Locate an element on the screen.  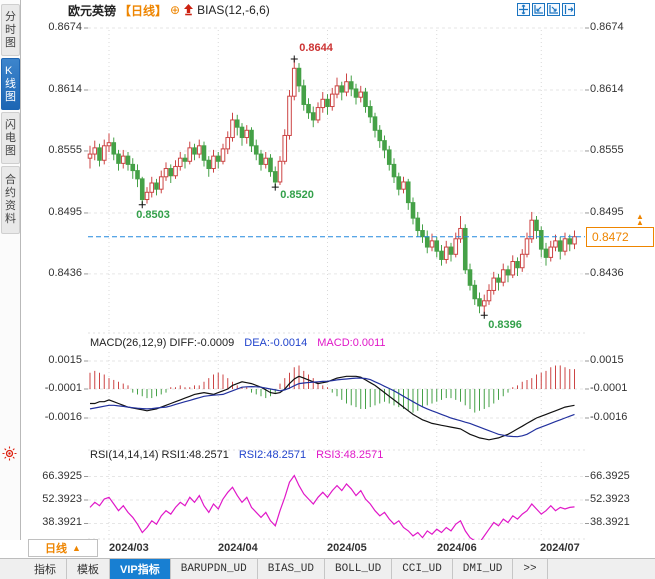
tab-cci-ud: CCI_UD is located at coordinates (422, 569).